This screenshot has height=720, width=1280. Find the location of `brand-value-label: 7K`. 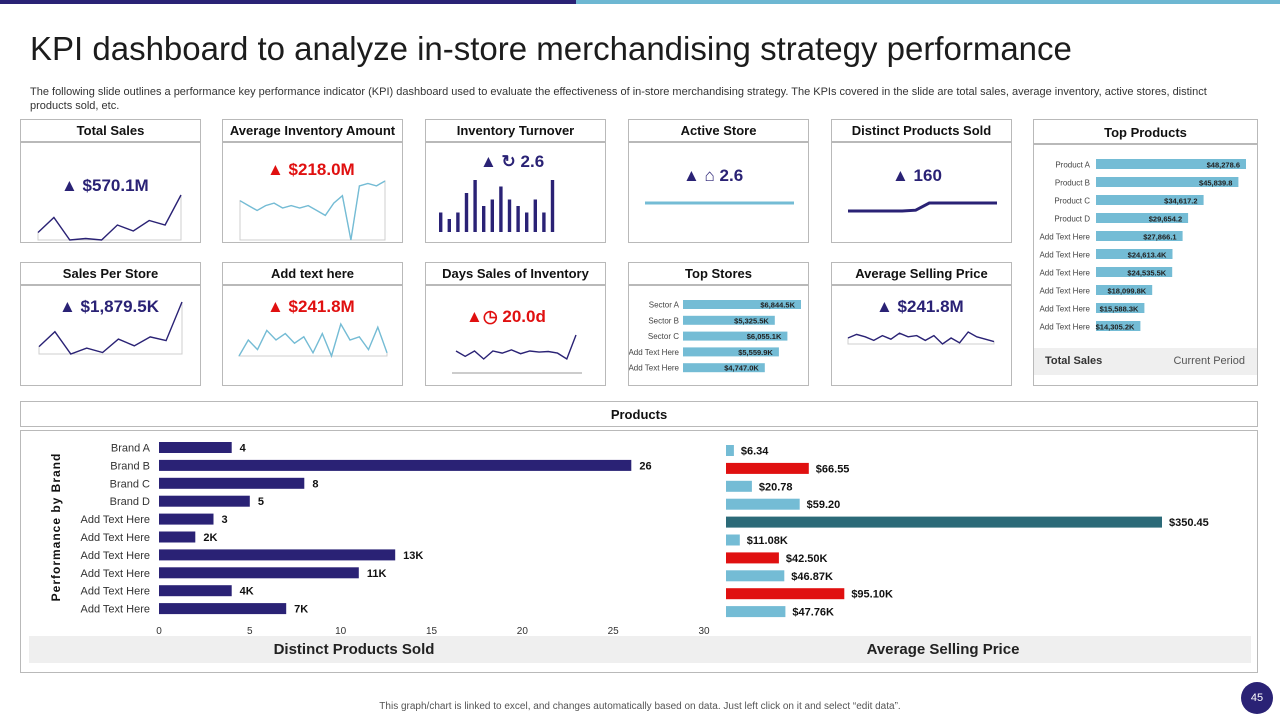

brand-value-label: 7K is located at coordinates (301, 610).